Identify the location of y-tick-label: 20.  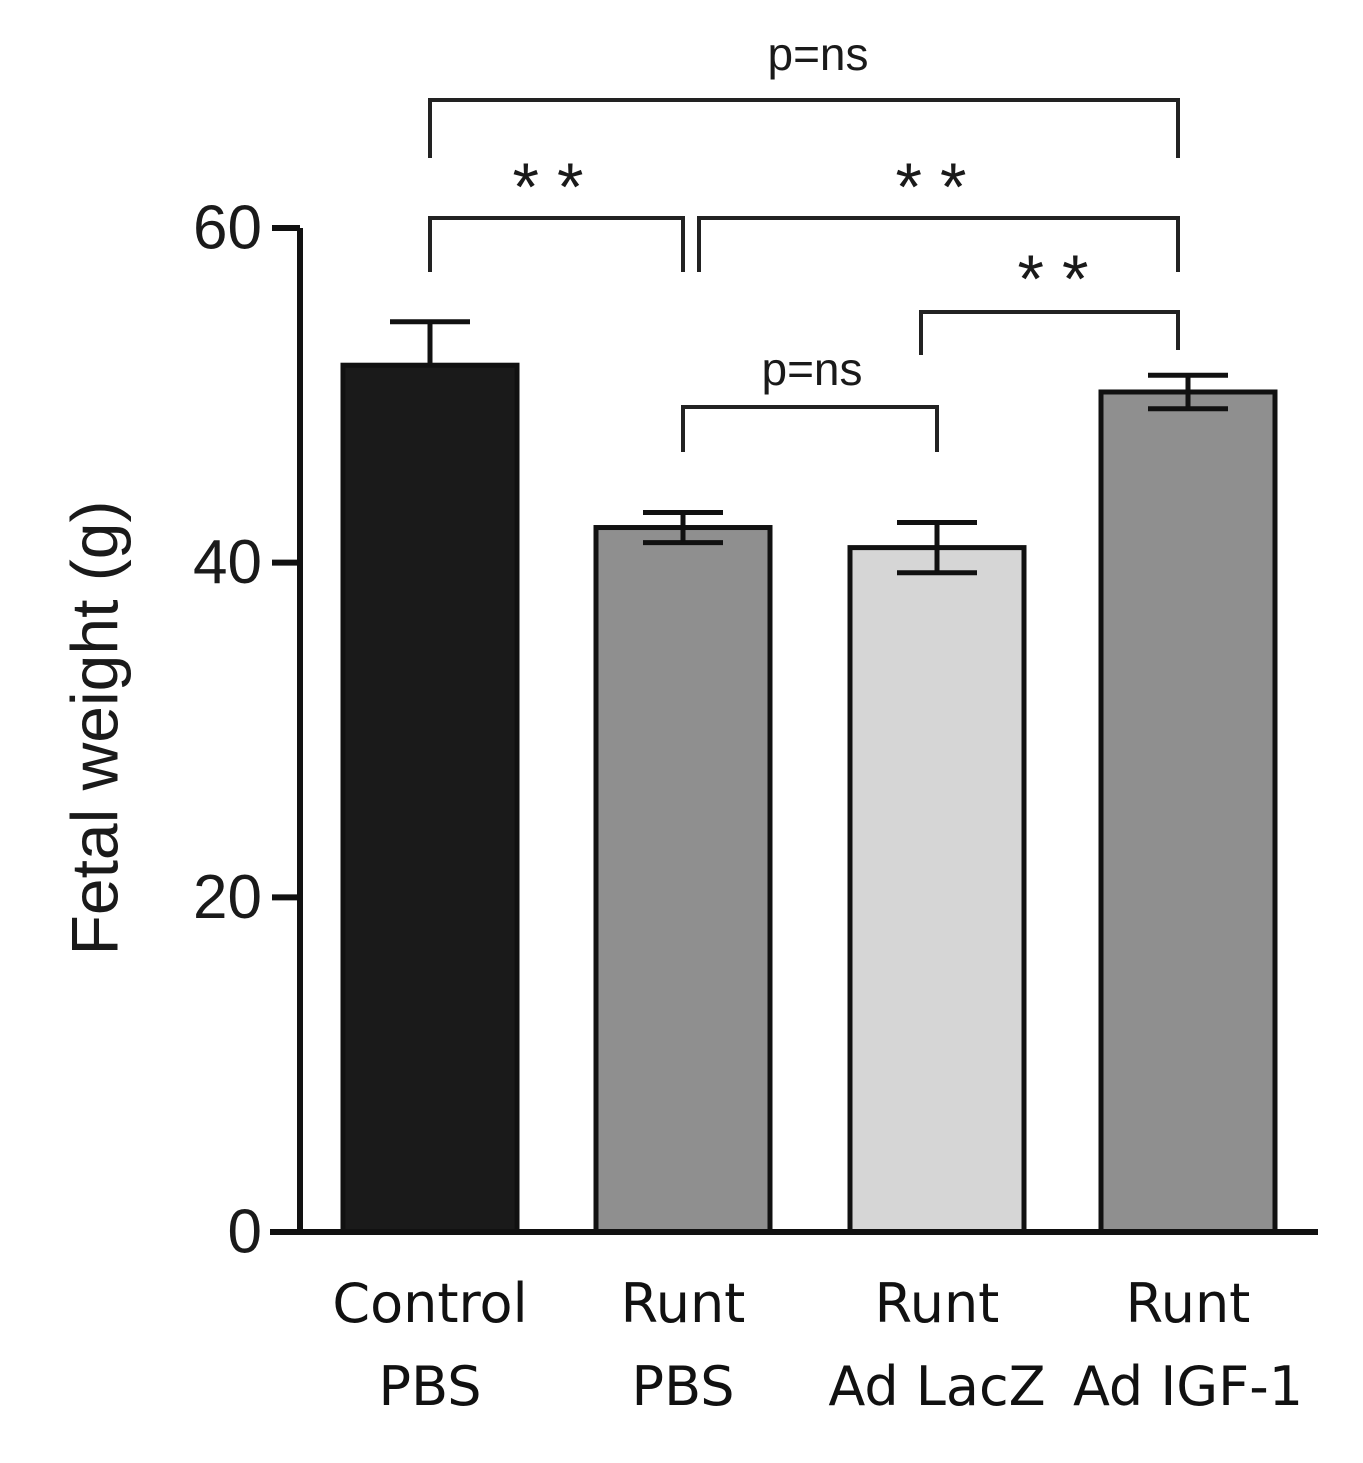
(227, 897).